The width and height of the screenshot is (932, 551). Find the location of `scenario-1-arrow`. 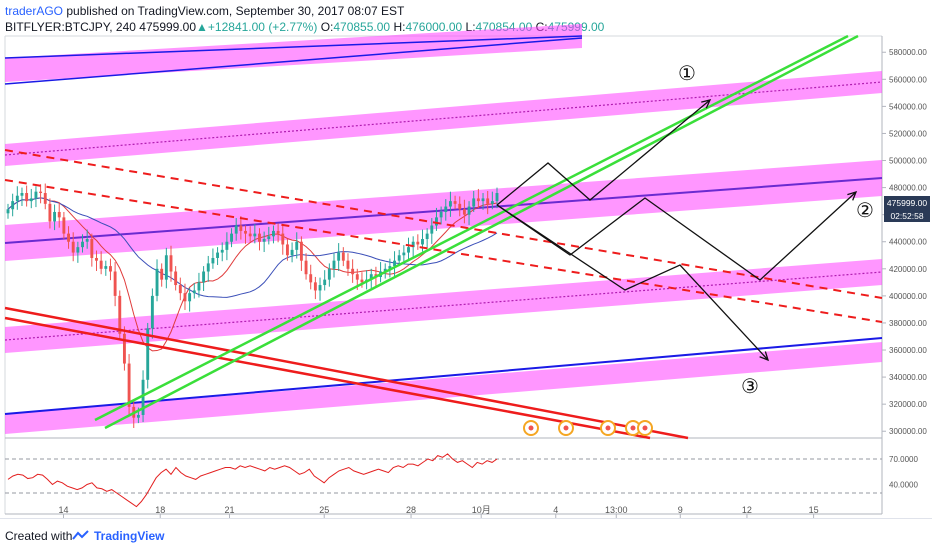

scenario-1-arrow is located at coordinates (603, 152).